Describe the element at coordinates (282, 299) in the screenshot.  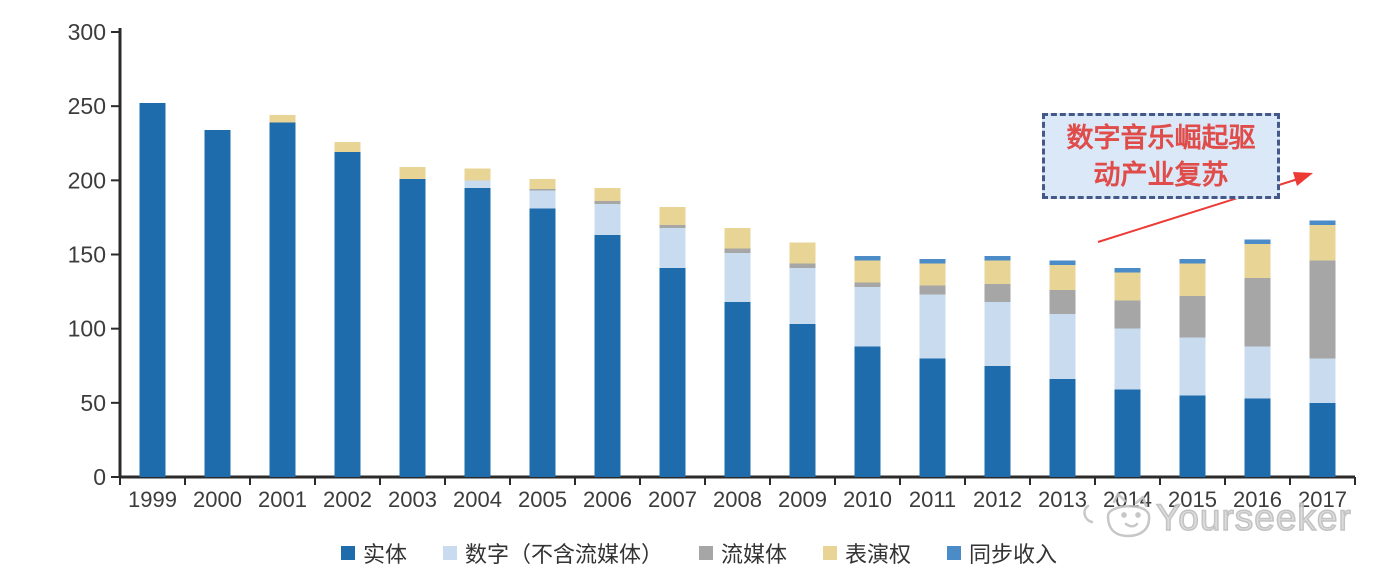
I see `bar-segment-2001-s0` at that location.